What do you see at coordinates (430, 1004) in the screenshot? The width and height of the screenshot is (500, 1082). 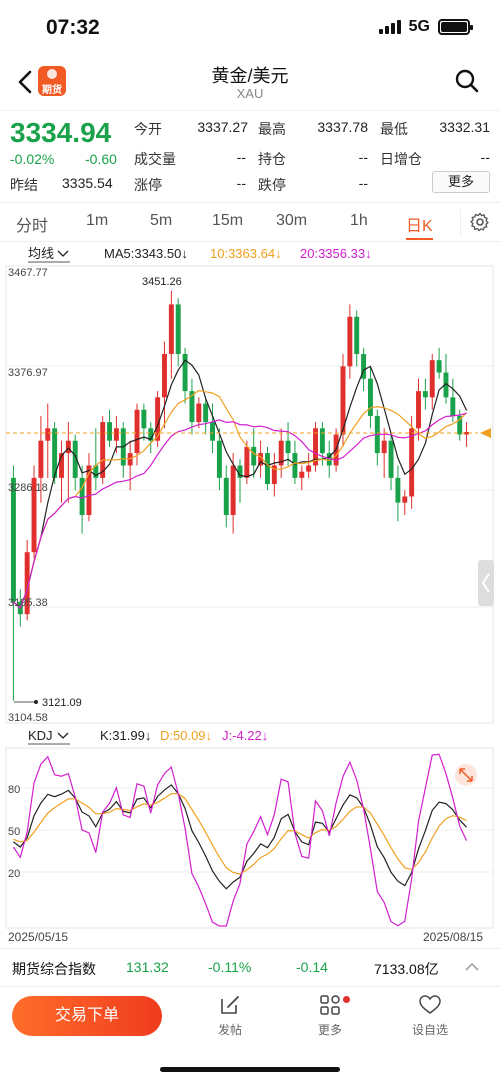 I see `heart-icon` at bounding box center [430, 1004].